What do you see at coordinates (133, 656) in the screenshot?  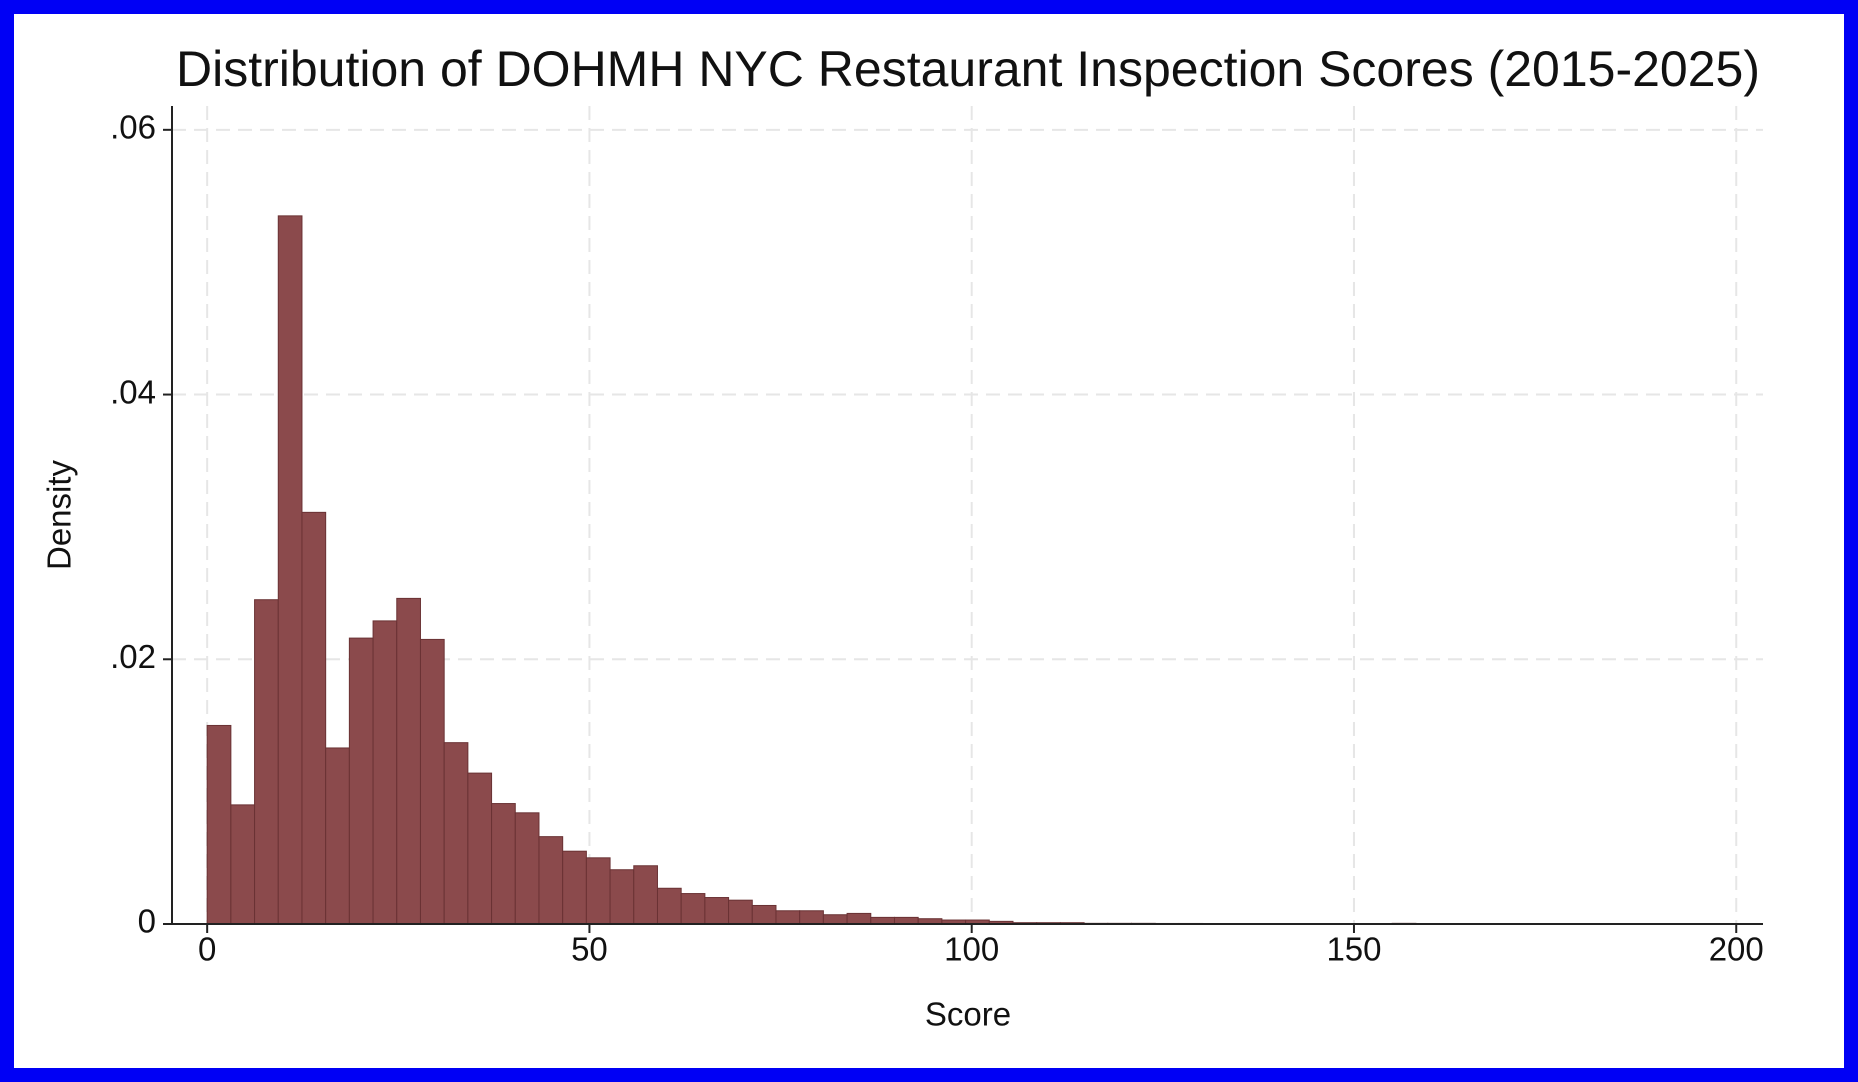 I see `y-tick-label: .02` at bounding box center [133, 656].